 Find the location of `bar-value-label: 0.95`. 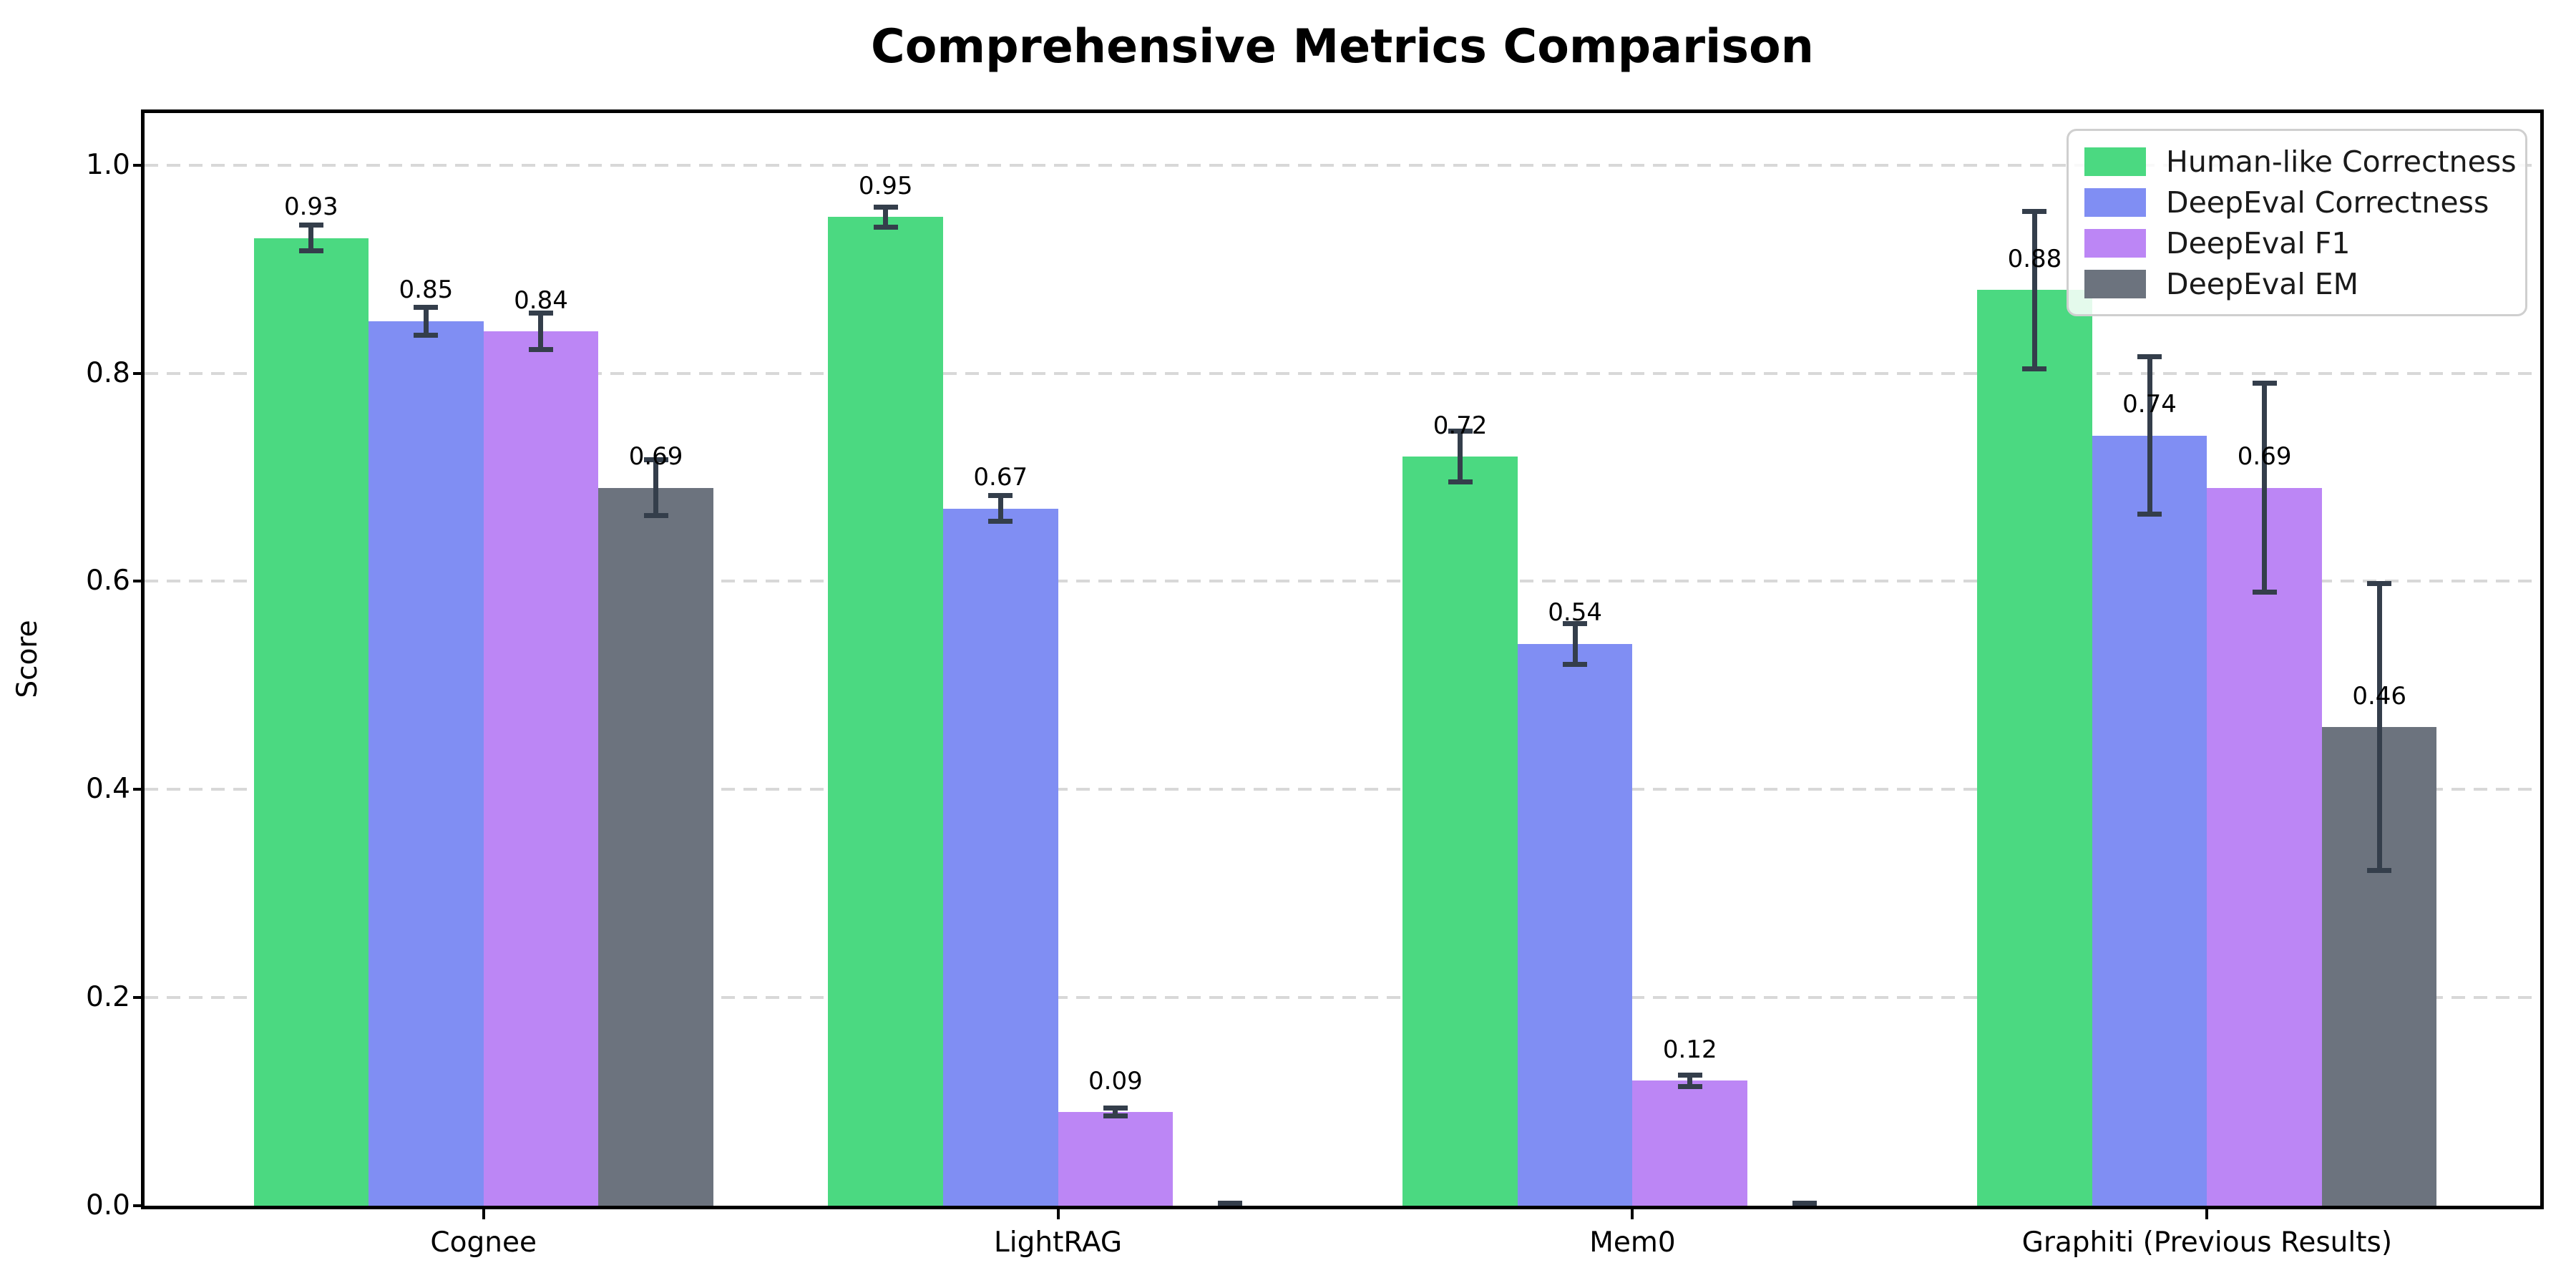

bar-value-label: 0.95 is located at coordinates (885, 186).